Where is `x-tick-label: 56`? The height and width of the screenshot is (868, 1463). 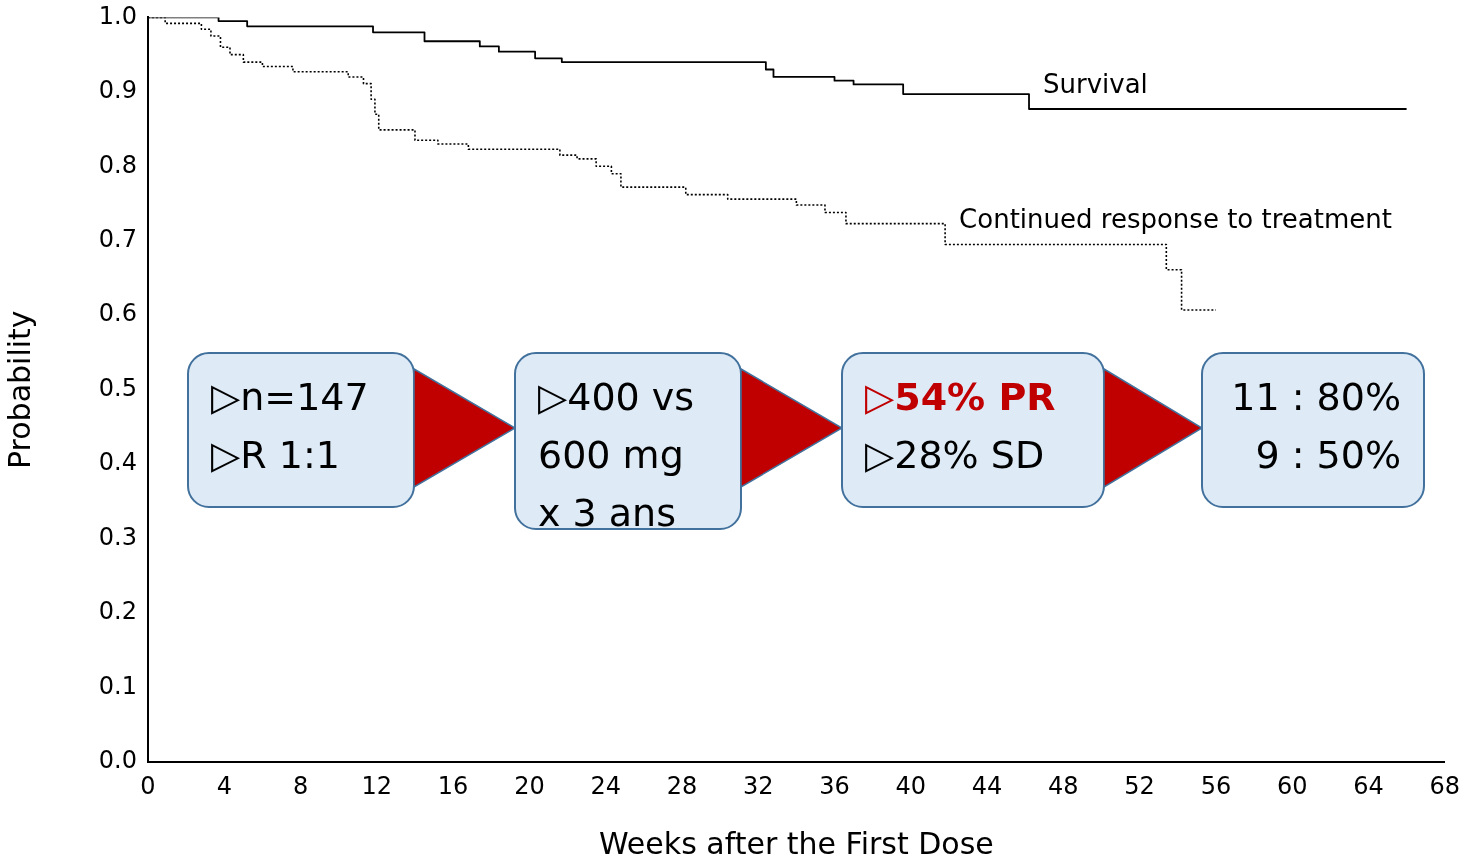 x-tick-label: 56 is located at coordinates (1216, 785).